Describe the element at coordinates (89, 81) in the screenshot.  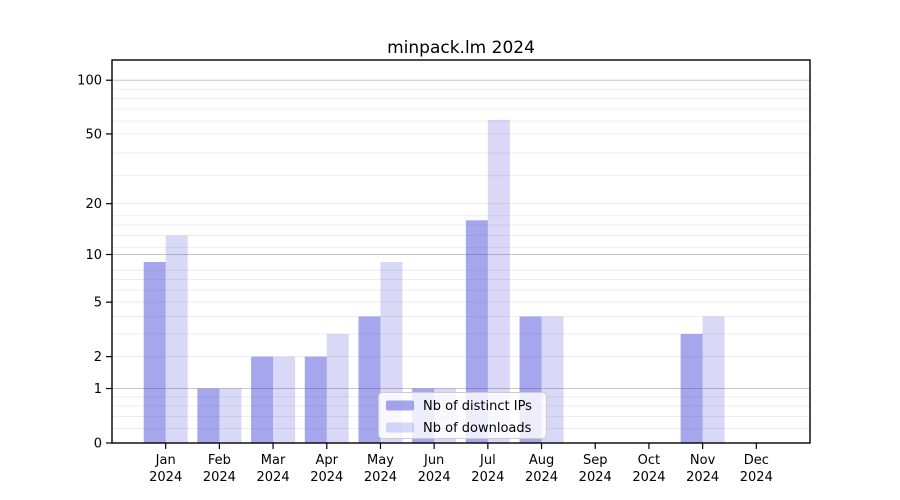
I see `y-tick-label: 100` at that location.